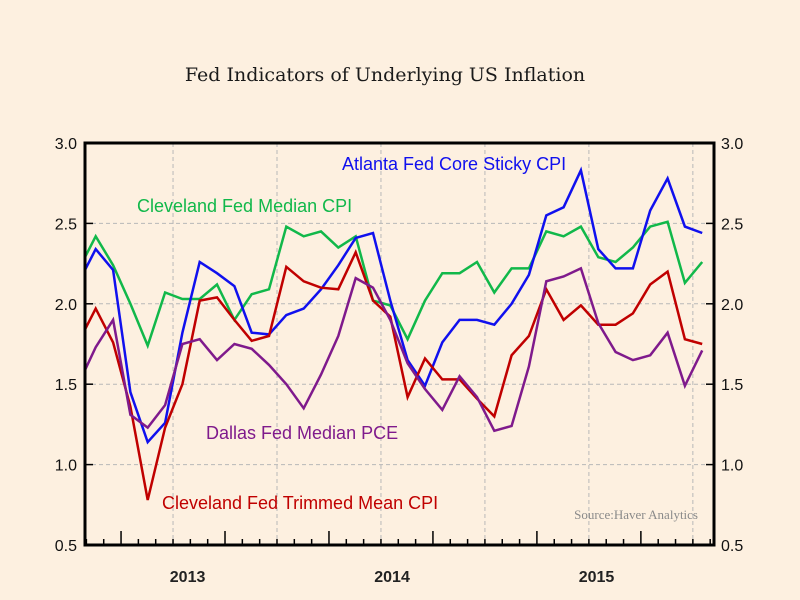 This screenshot has width=800, height=600. What do you see at coordinates (732, 546) in the screenshot?
I see `y-tick-label-right: 0.5` at bounding box center [732, 546].